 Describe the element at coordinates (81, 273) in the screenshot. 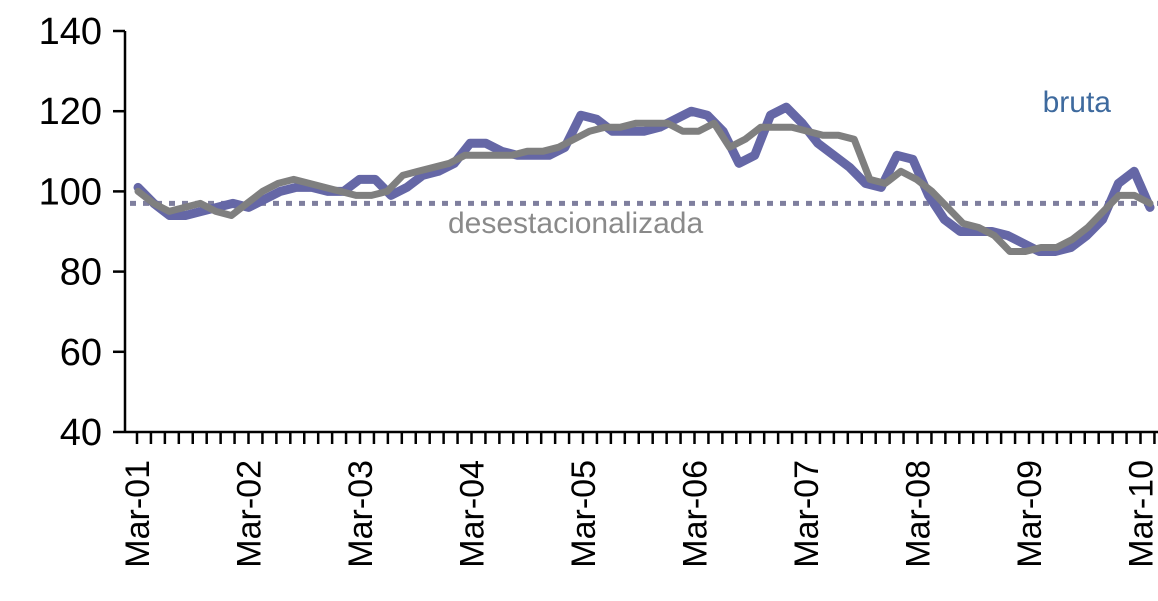

I see `y-tick-label: 80` at that location.